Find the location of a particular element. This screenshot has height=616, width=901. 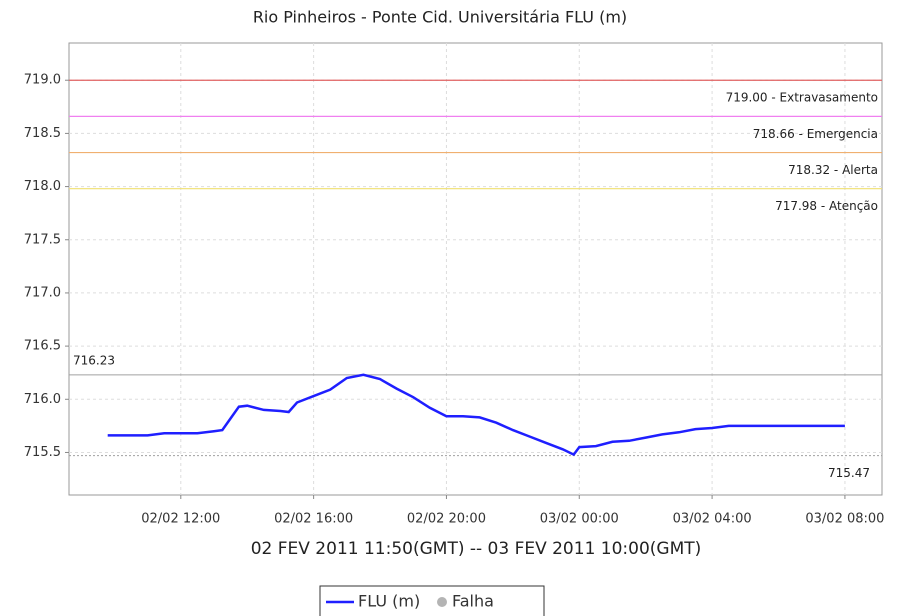

y-tick-label: 718.0 is located at coordinates (42, 186).